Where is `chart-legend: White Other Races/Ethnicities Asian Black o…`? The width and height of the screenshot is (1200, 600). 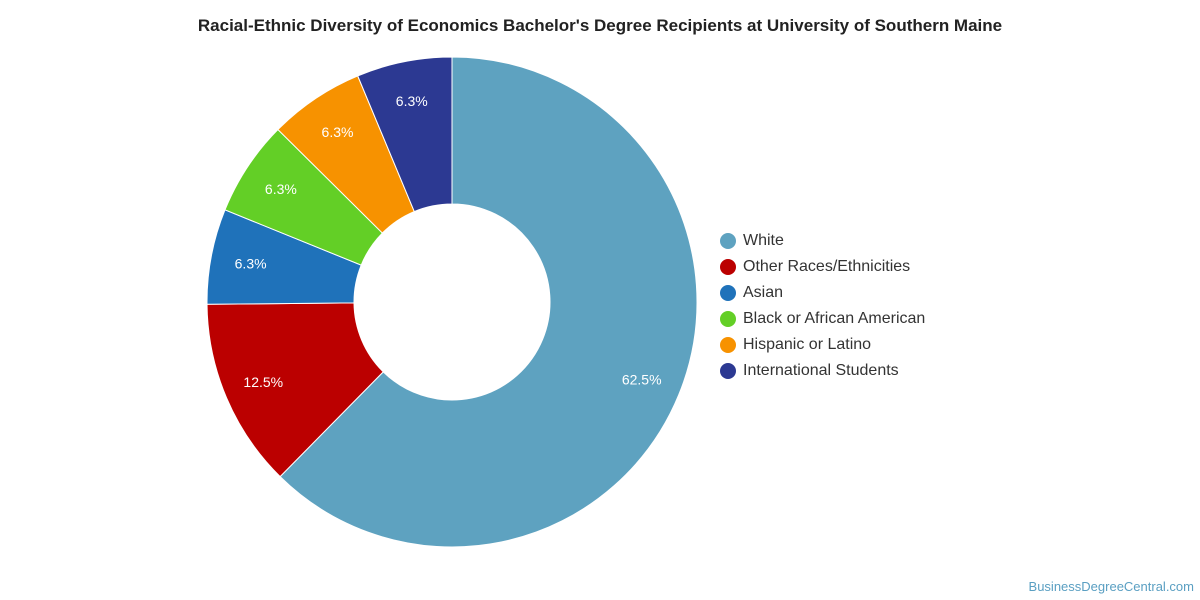 chart-legend: White Other Races/Ethnicities Asian Black o… is located at coordinates (822, 306).